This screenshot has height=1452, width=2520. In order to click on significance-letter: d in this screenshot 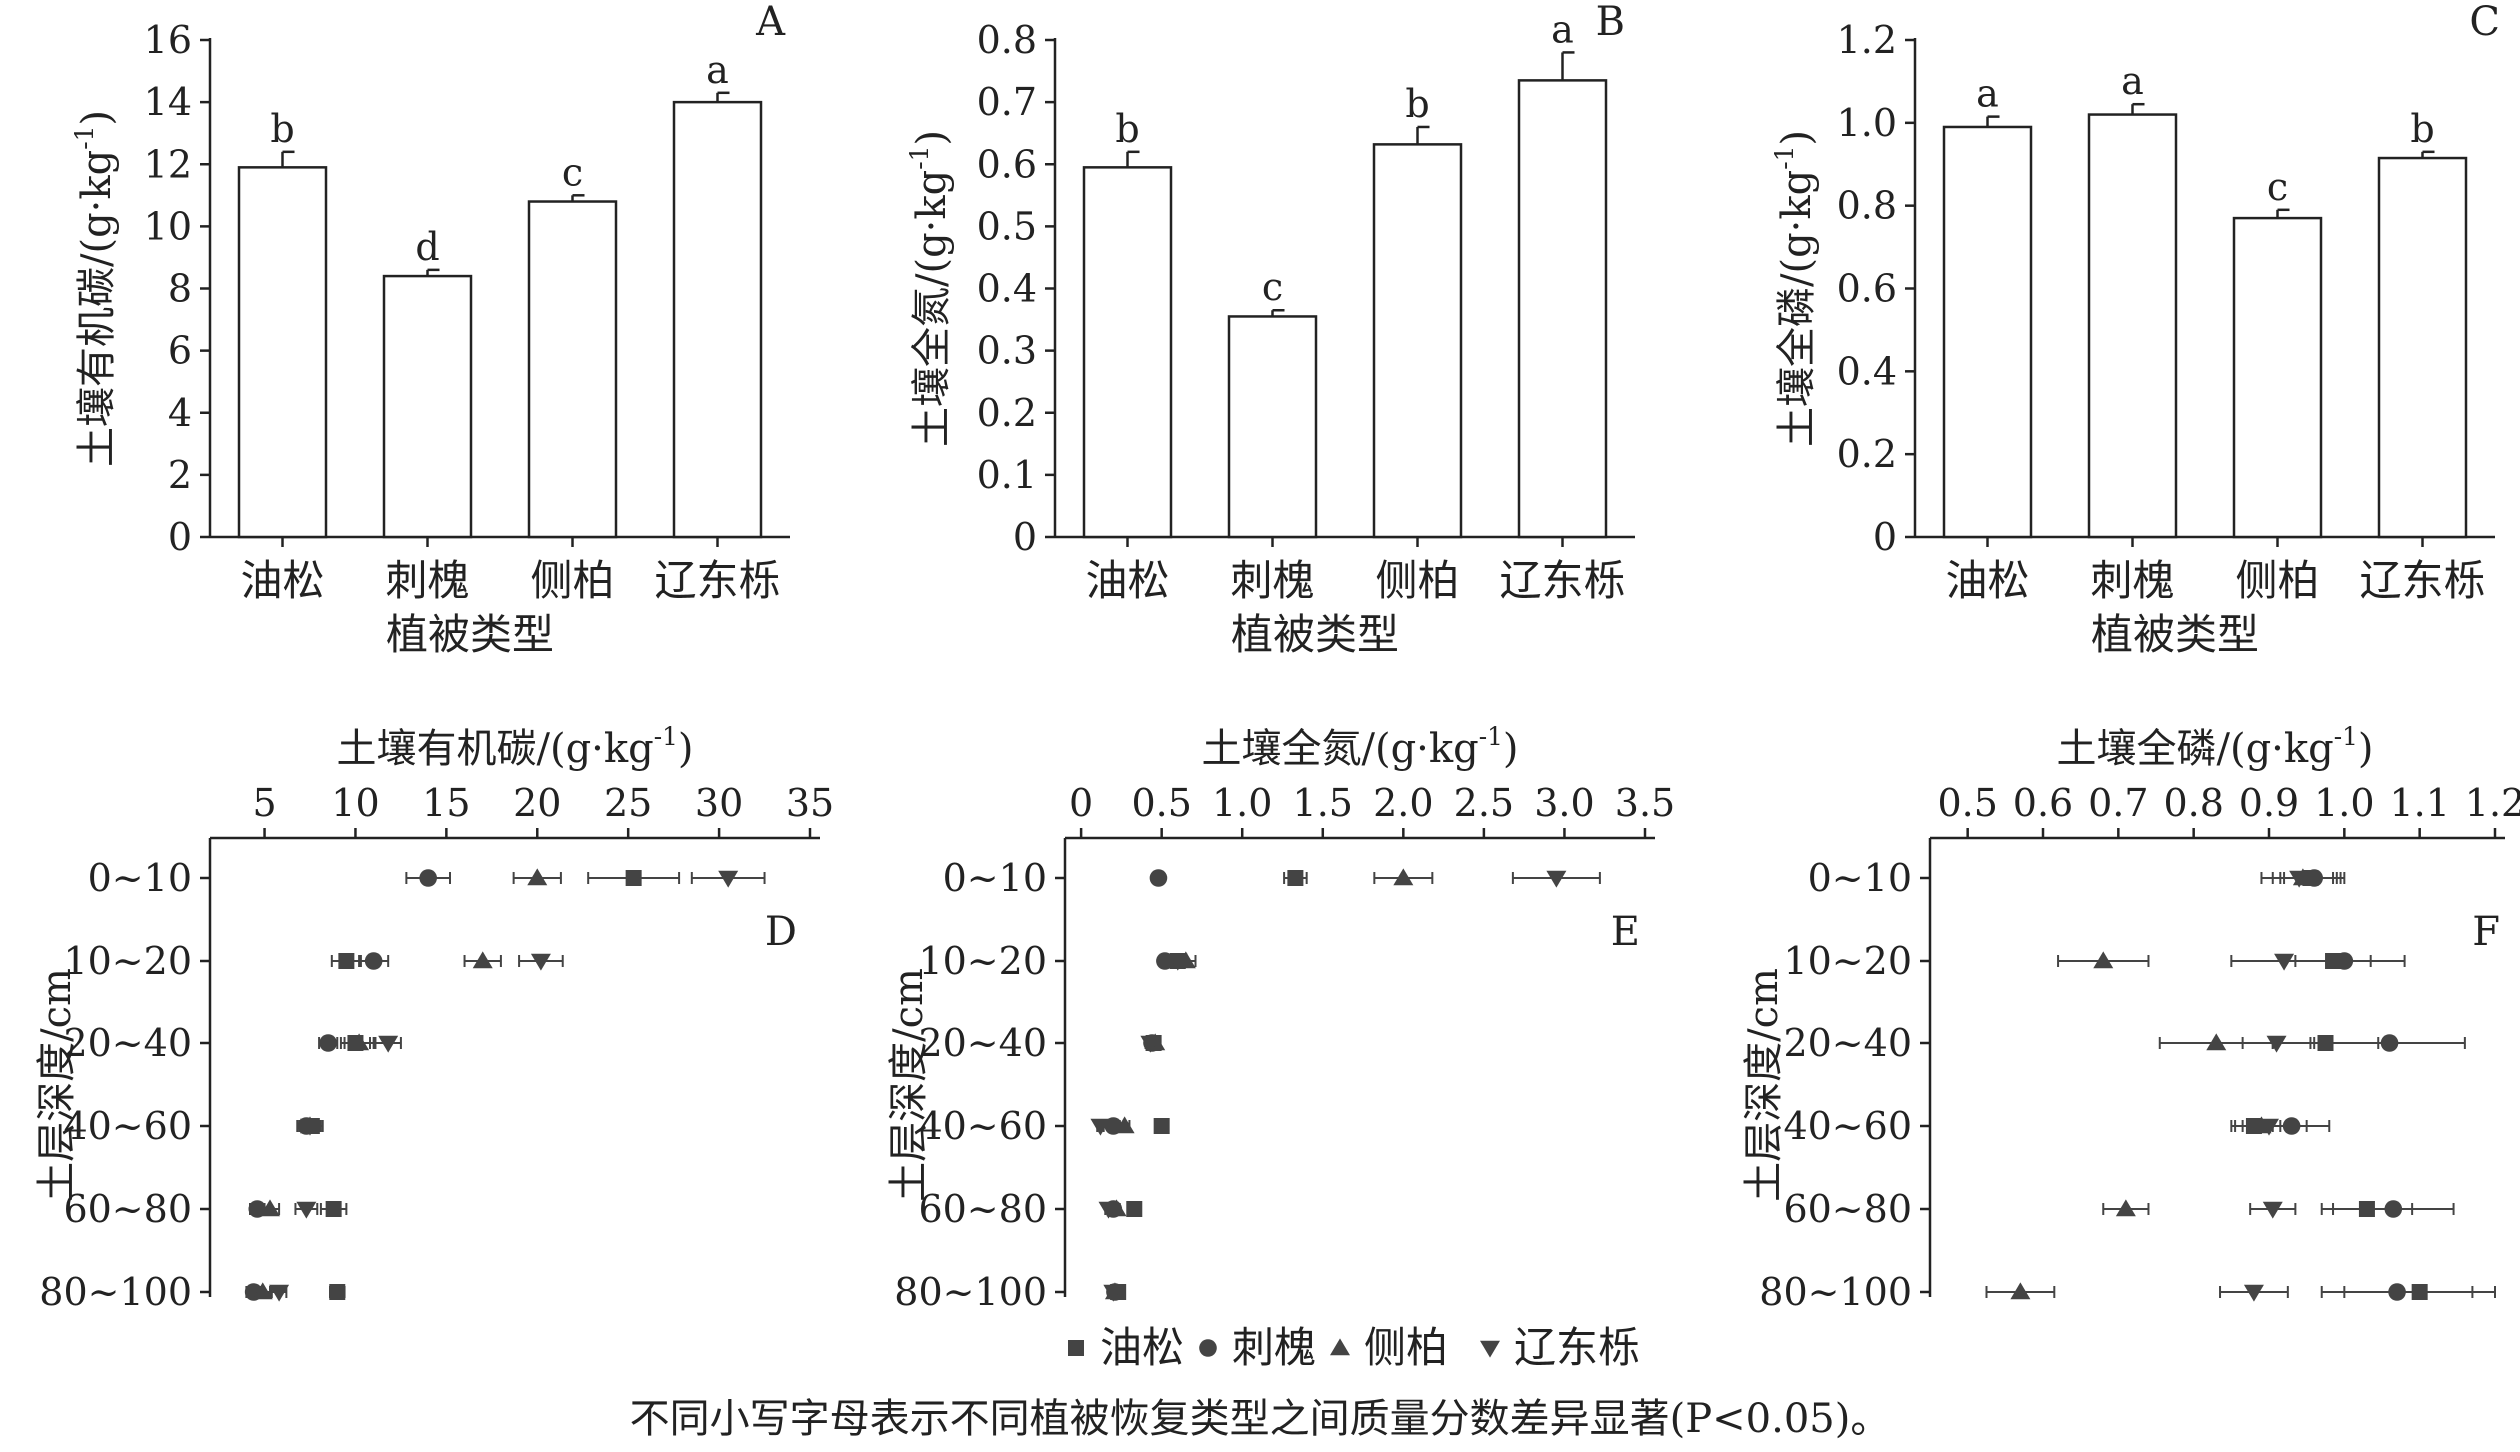, I will do `click(427, 247)`.